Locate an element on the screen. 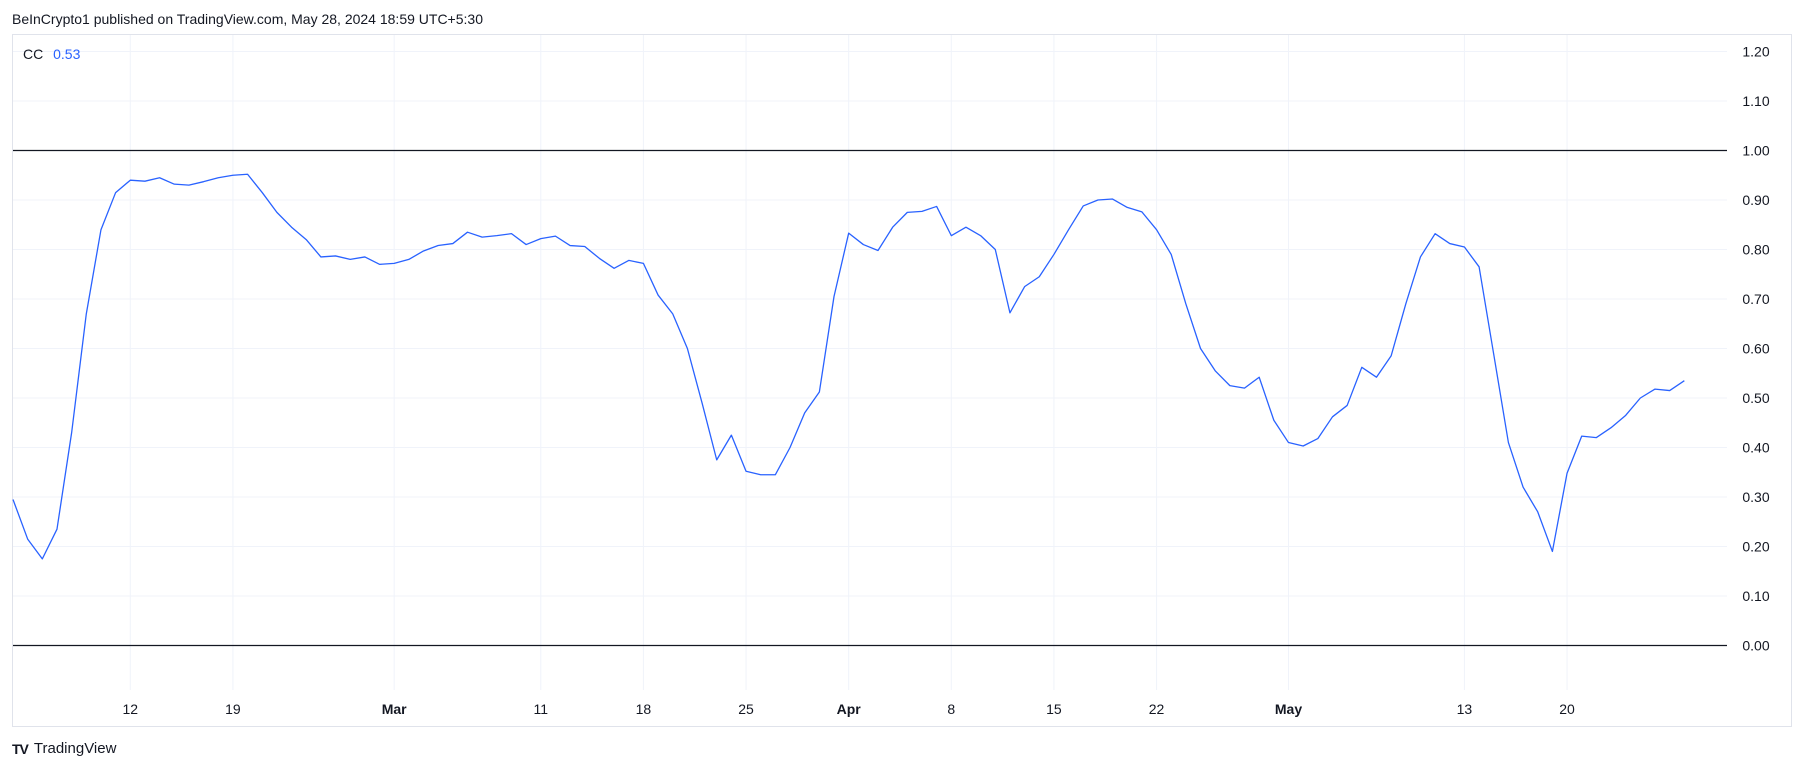 This screenshot has height=771, width=1805. footer-brand: TradingView is located at coordinates (75, 748).